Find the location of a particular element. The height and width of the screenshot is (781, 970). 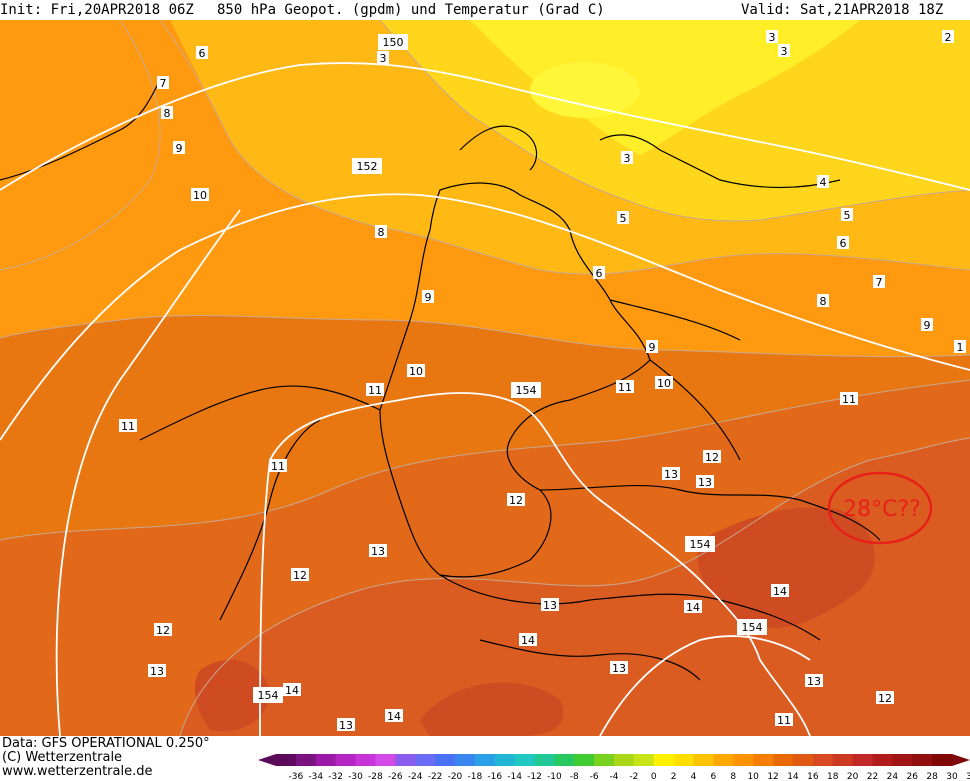

colorbar-tick-label: 6 is located at coordinates (714, 776).